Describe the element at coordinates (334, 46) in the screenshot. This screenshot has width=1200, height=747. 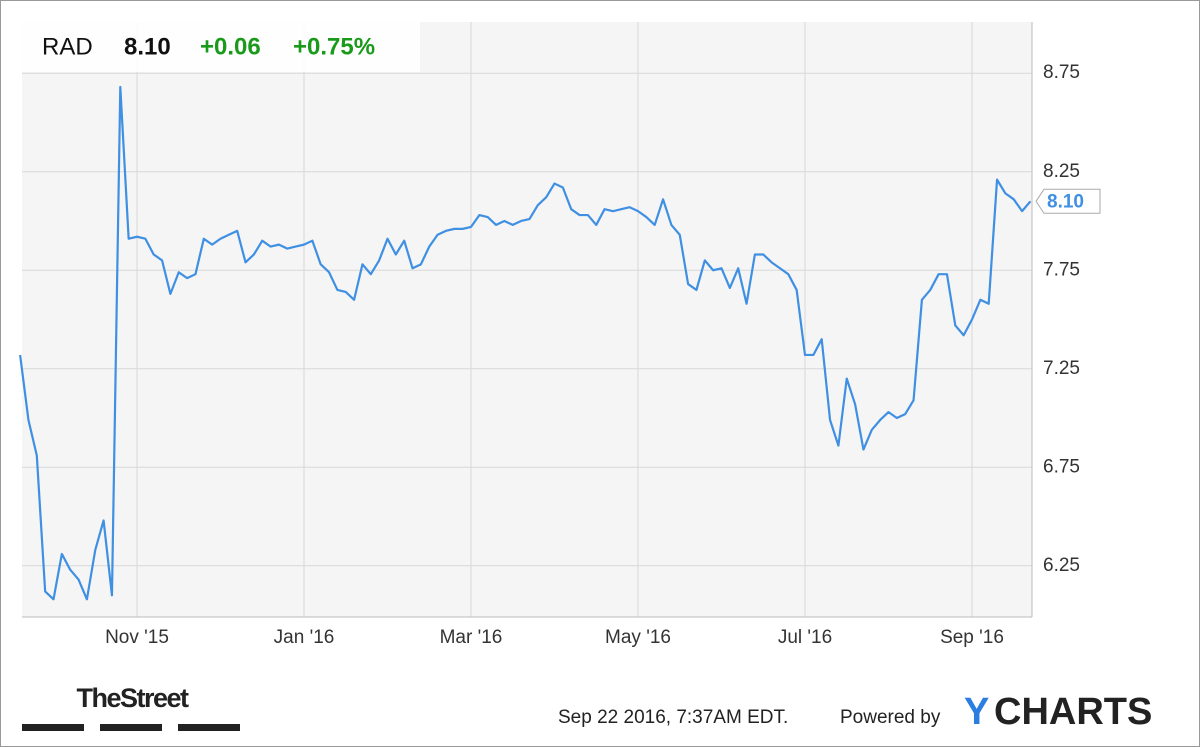
I see `change-percent: +0.75%` at that location.